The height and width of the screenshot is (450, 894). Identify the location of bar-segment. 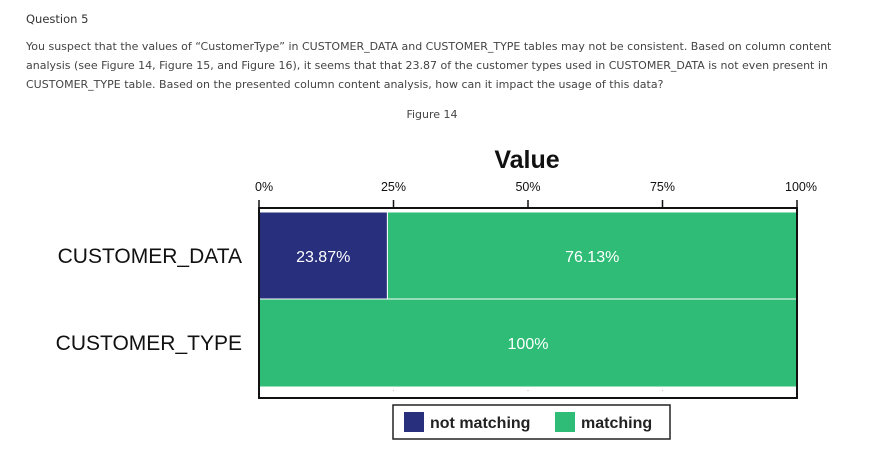
(528, 343).